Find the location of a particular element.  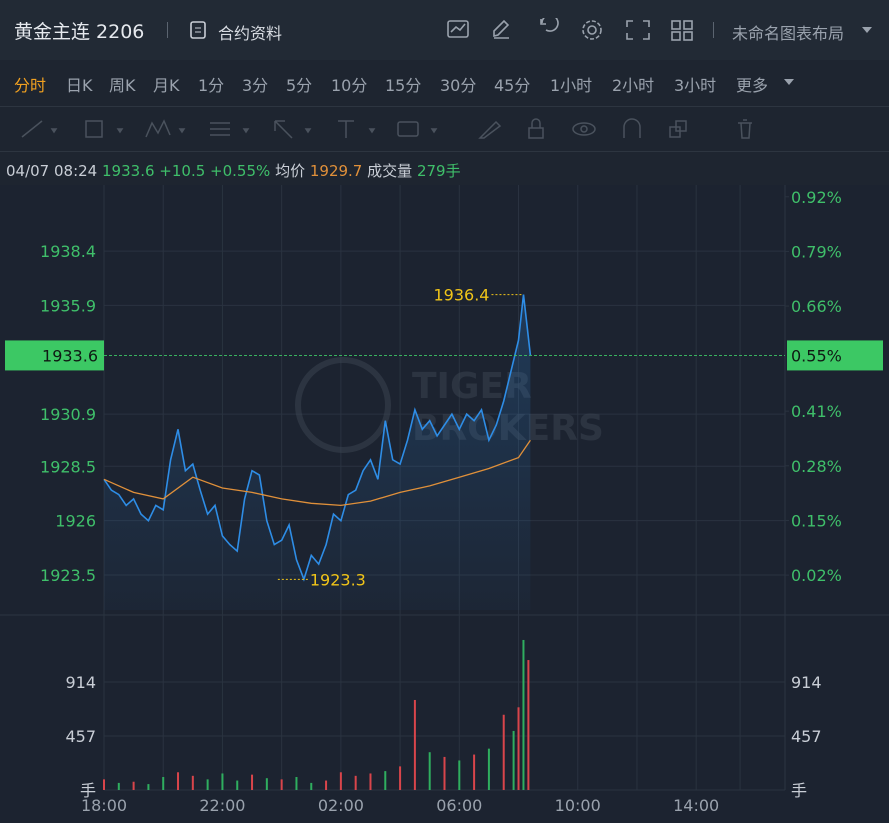

volume: 279手 is located at coordinates (438, 171).